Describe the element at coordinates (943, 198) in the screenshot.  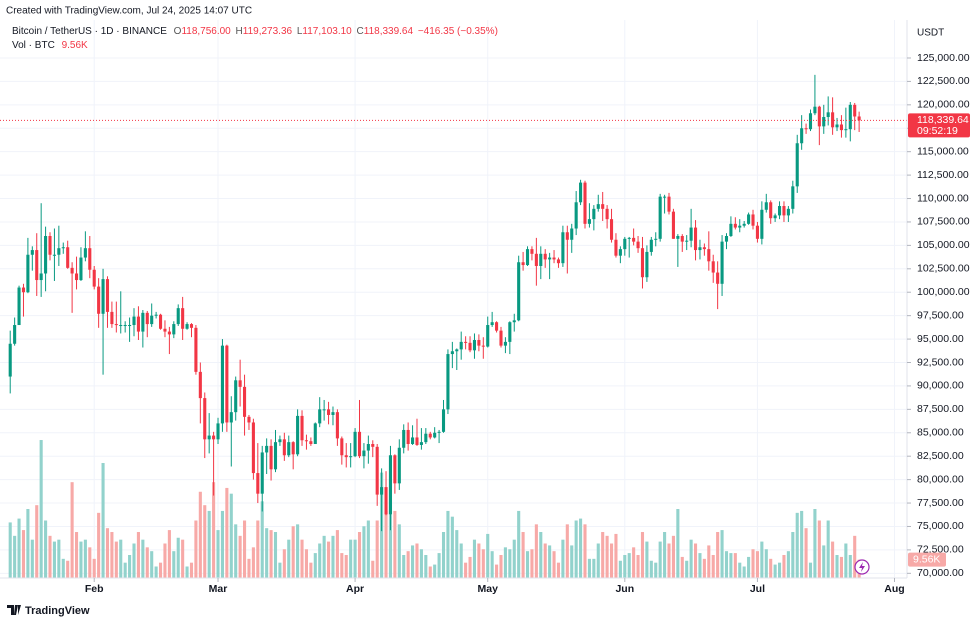
I see `y-tick-label: 110,000.00` at that location.